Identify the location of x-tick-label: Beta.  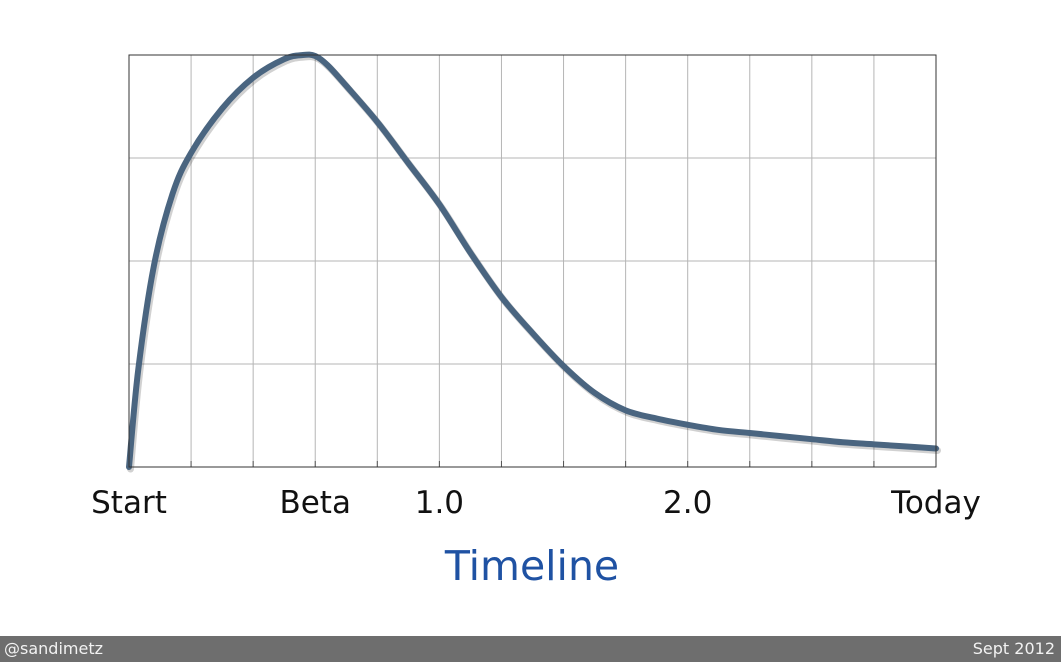
(315, 503).